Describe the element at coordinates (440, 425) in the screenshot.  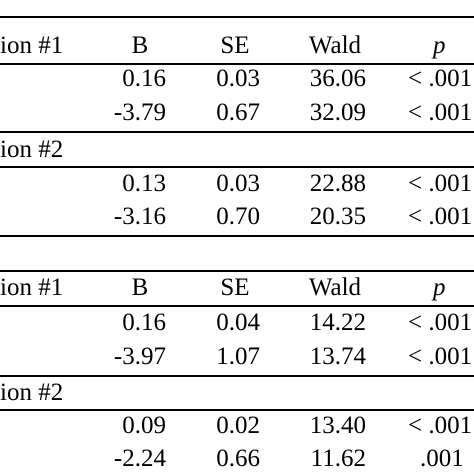
I see `table2-m2-row1-p: < .001` at that location.